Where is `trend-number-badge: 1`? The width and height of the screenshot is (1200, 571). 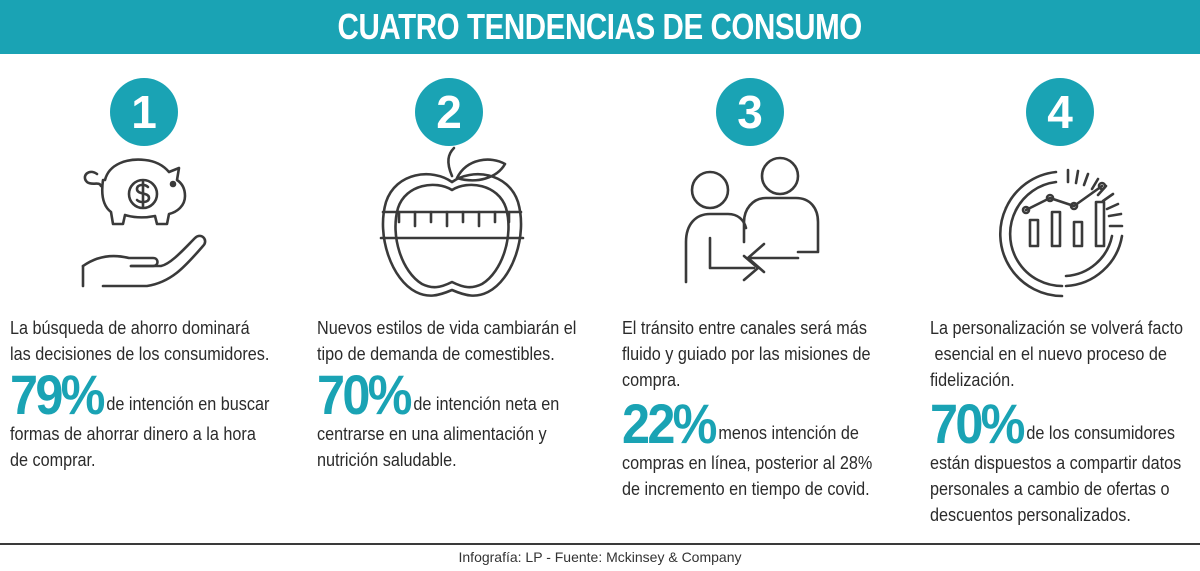 trend-number-badge: 1 is located at coordinates (144, 112).